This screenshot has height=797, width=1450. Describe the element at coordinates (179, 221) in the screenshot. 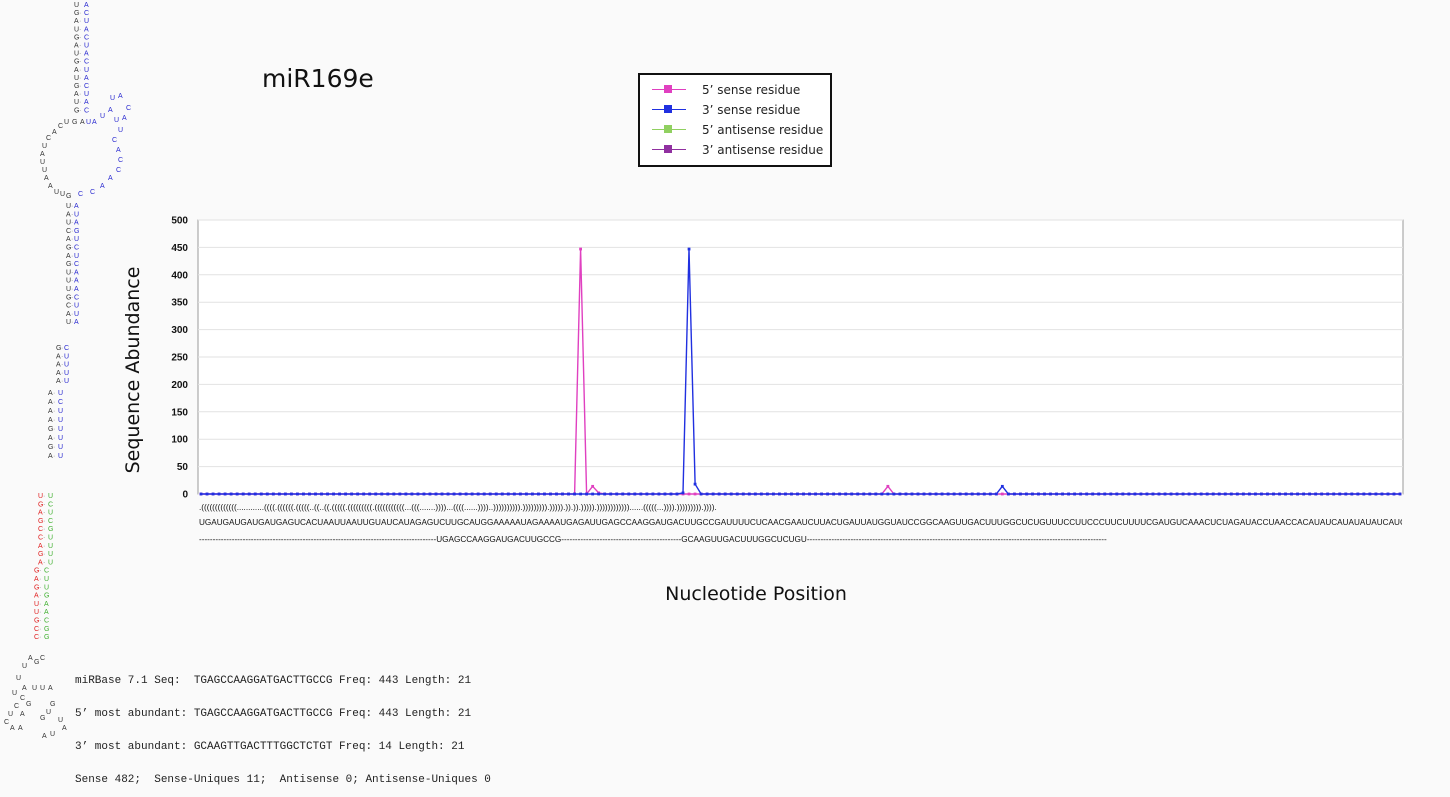

I see `y-tick-label: 500` at that location.